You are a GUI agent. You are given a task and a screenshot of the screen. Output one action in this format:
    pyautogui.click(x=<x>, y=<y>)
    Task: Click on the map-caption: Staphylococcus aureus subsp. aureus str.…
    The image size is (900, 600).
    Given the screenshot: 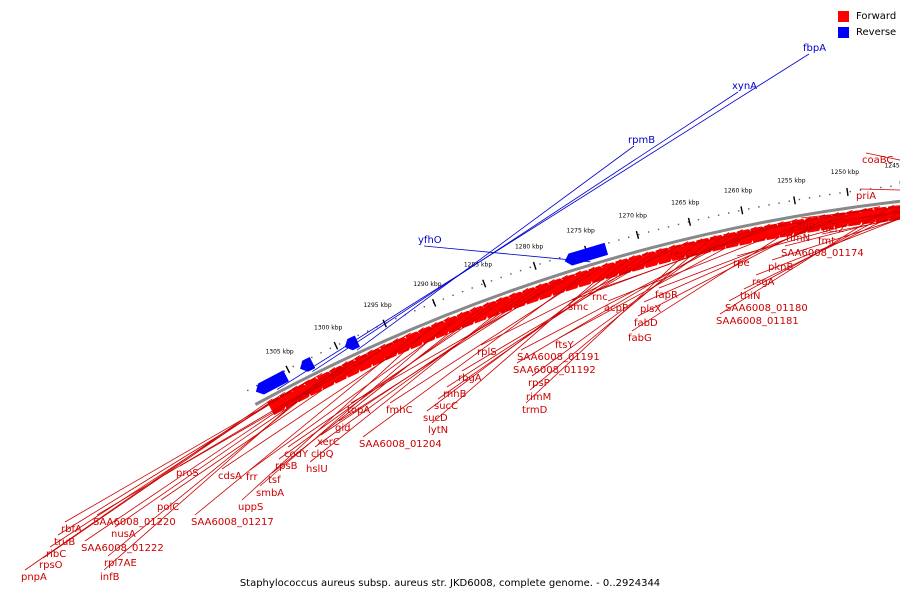 What is the action you would take?
    pyautogui.click(x=450, y=583)
    